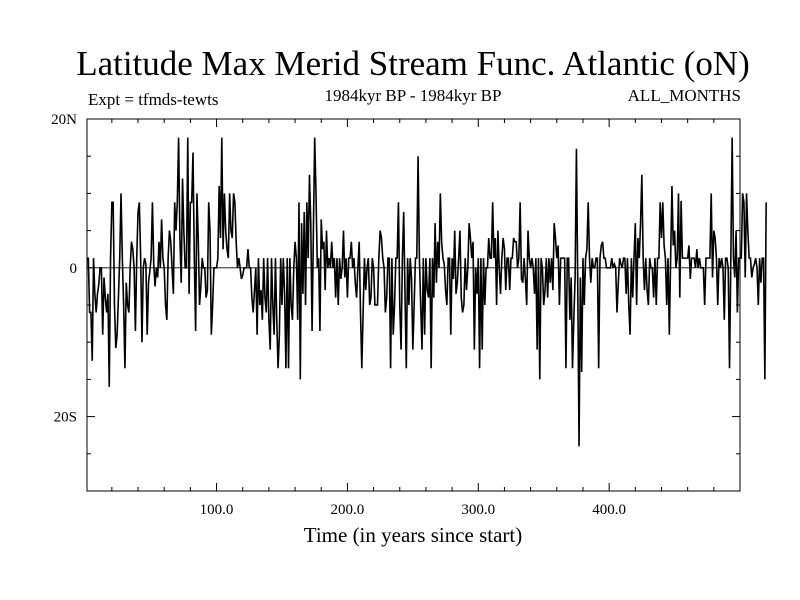  What do you see at coordinates (153, 99) in the screenshot?
I see `experiment-label: Expt = tfmds-tewts` at bounding box center [153, 99].